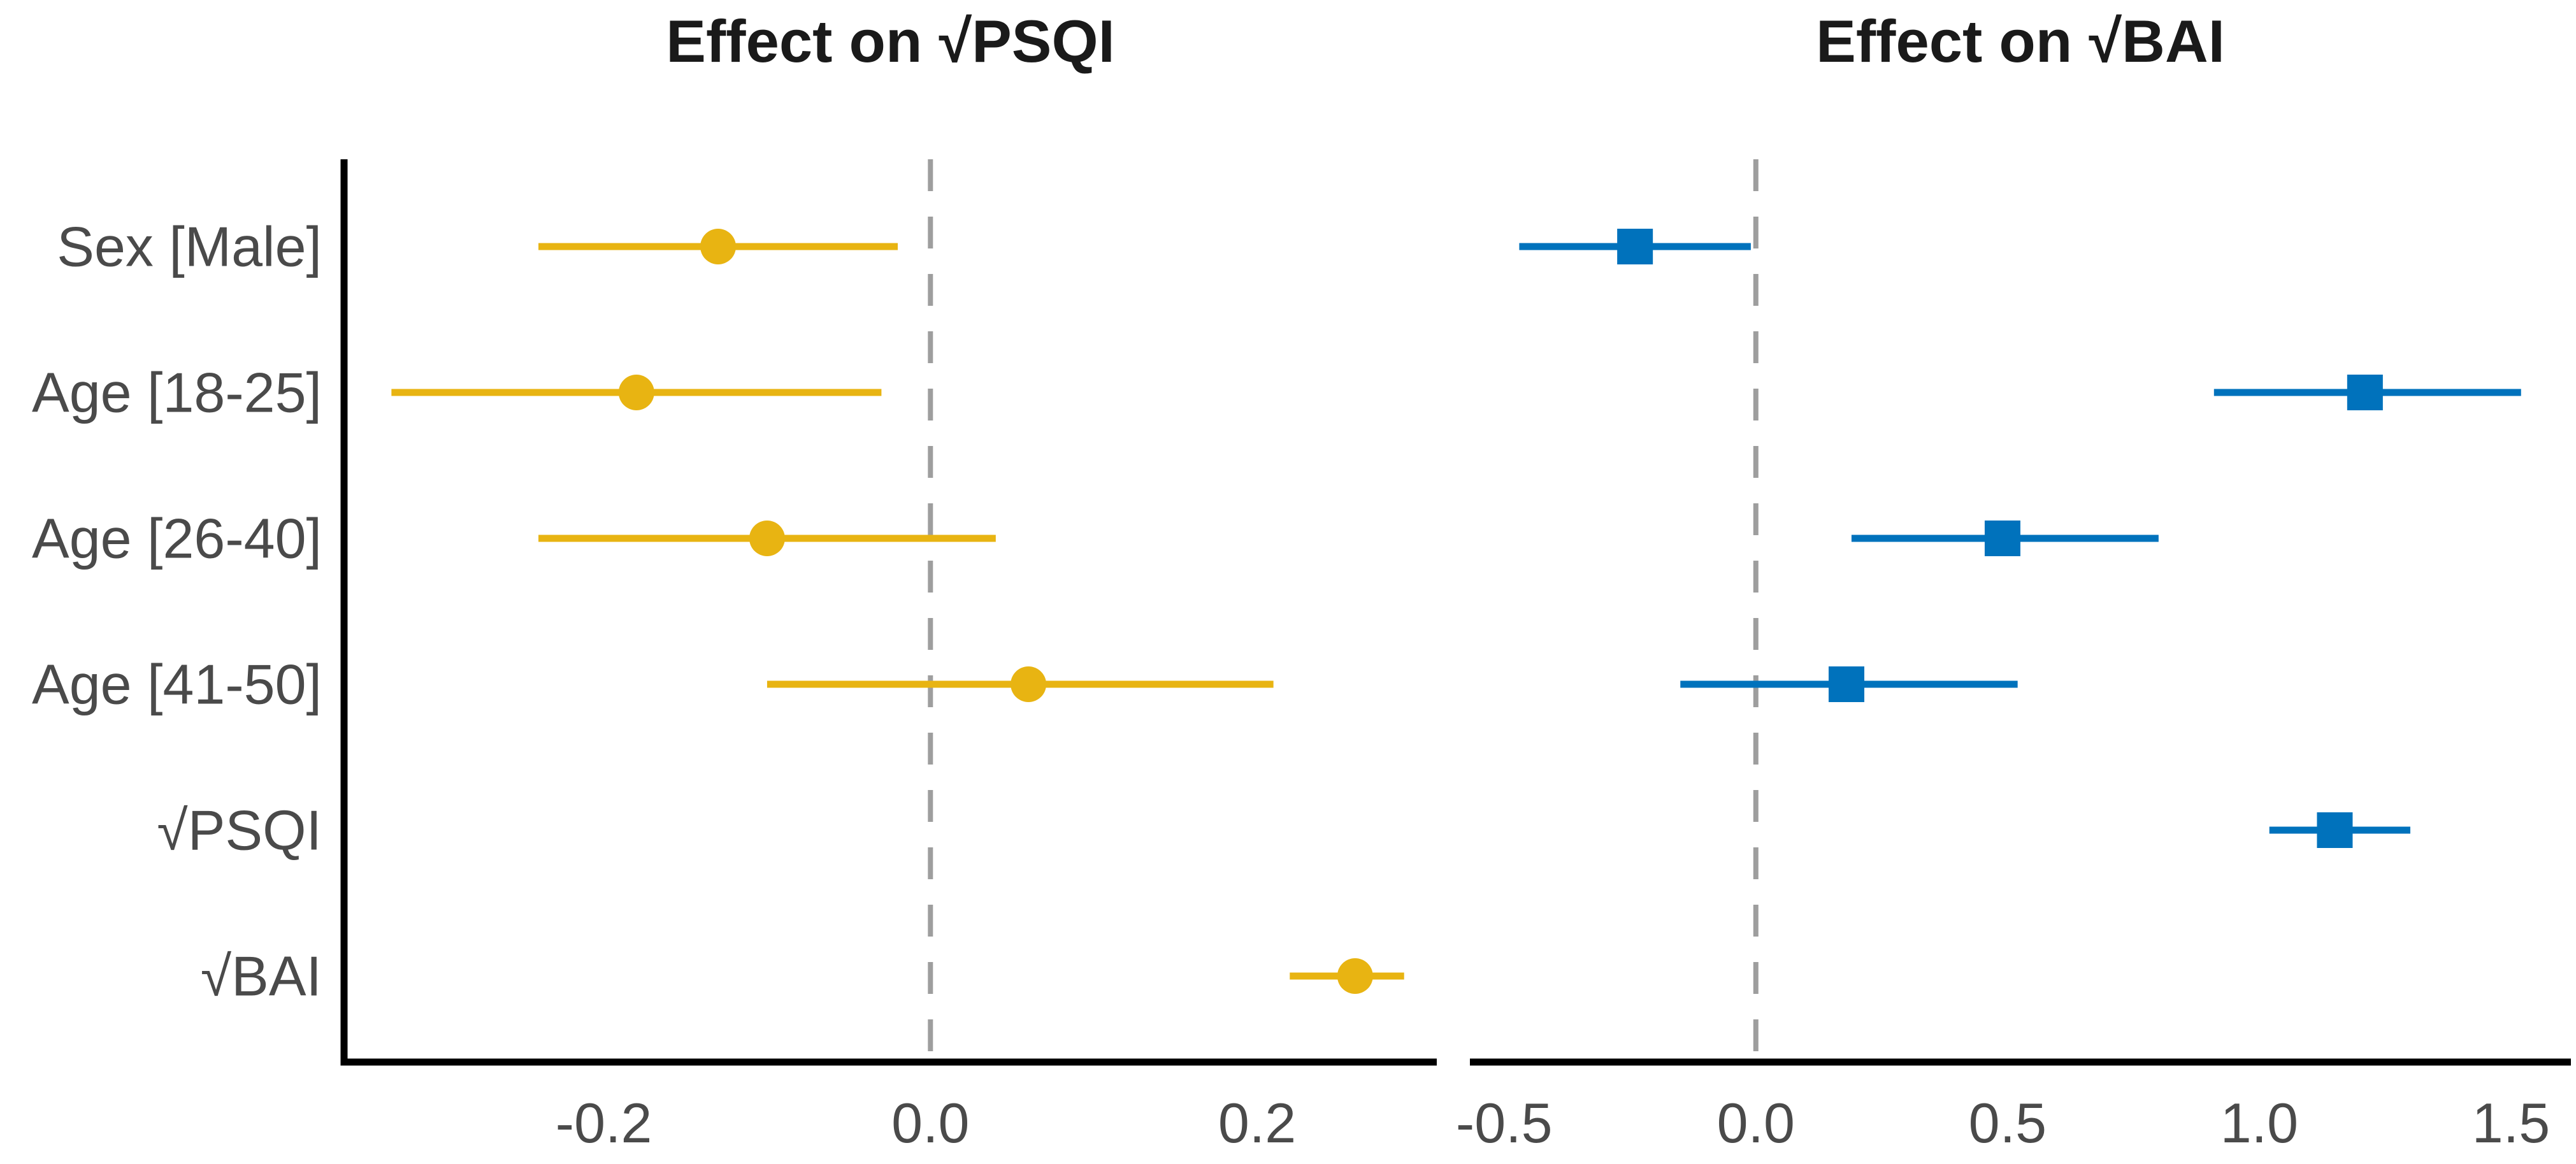 This screenshot has height=1164, width=2576. I want to click on row-label: Age [18-25], so click(177, 392).